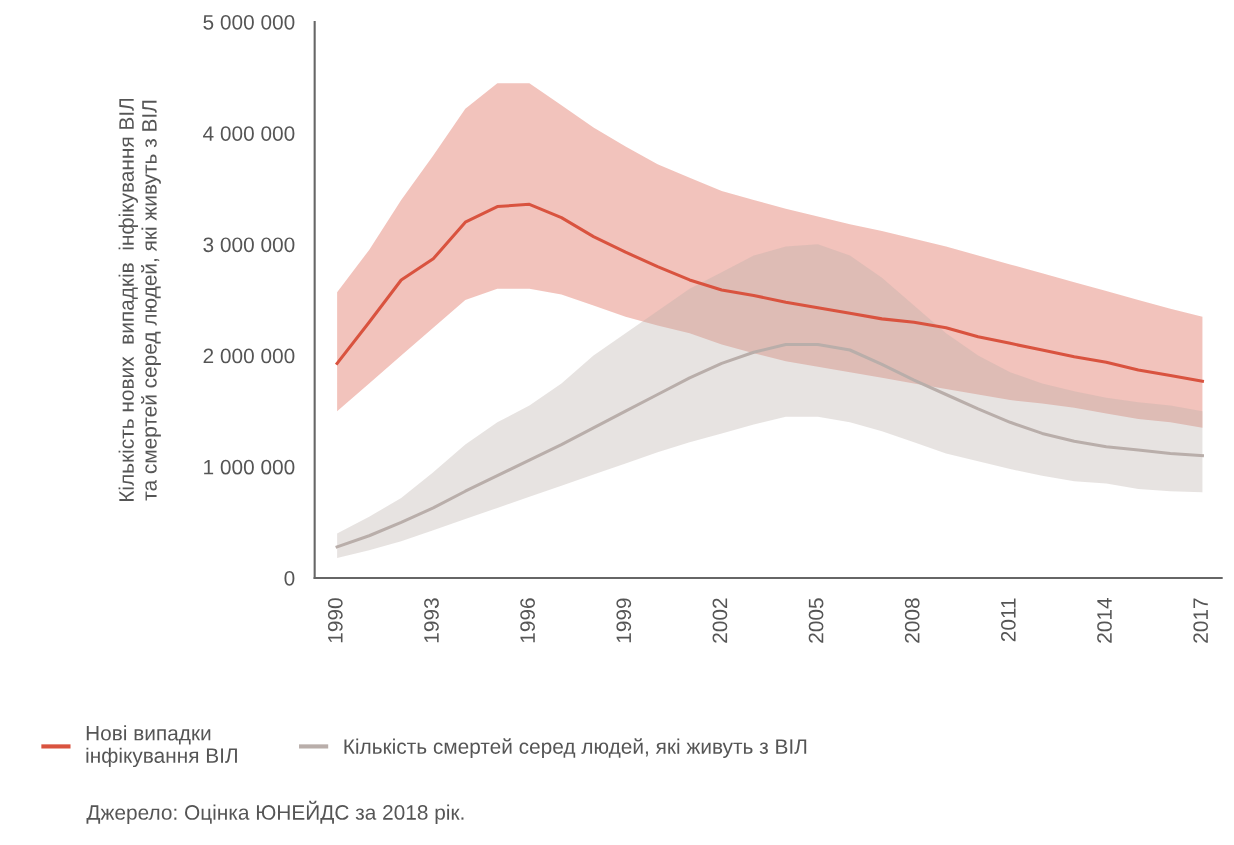 This screenshot has width=1234, height=845. What do you see at coordinates (816, 620) in the screenshot?
I see `x-tick-label: 2005` at bounding box center [816, 620].